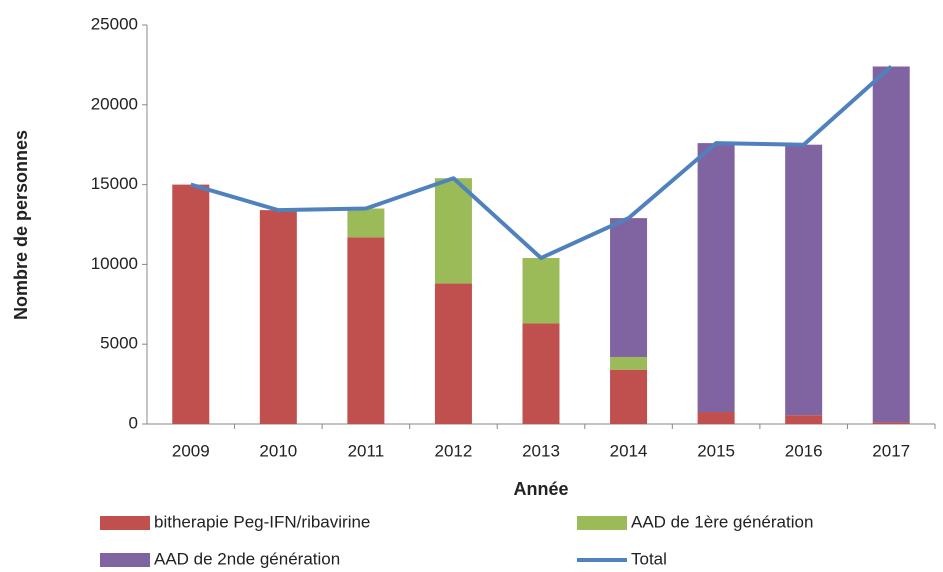 This screenshot has width=943, height=572. Describe the element at coordinates (649, 558) in the screenshot. I see `legend-label: Total` at that location.